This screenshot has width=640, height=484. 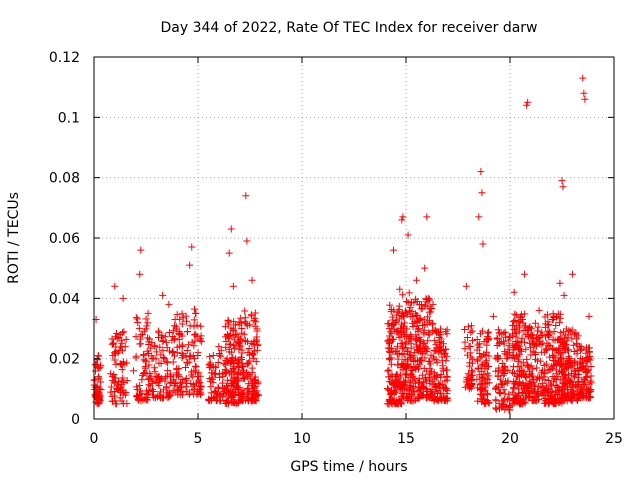 What do you see at coordinates (510, 439) in the screenshot?
I see `x-tick-label: 20` at bounding box center [510, 439].